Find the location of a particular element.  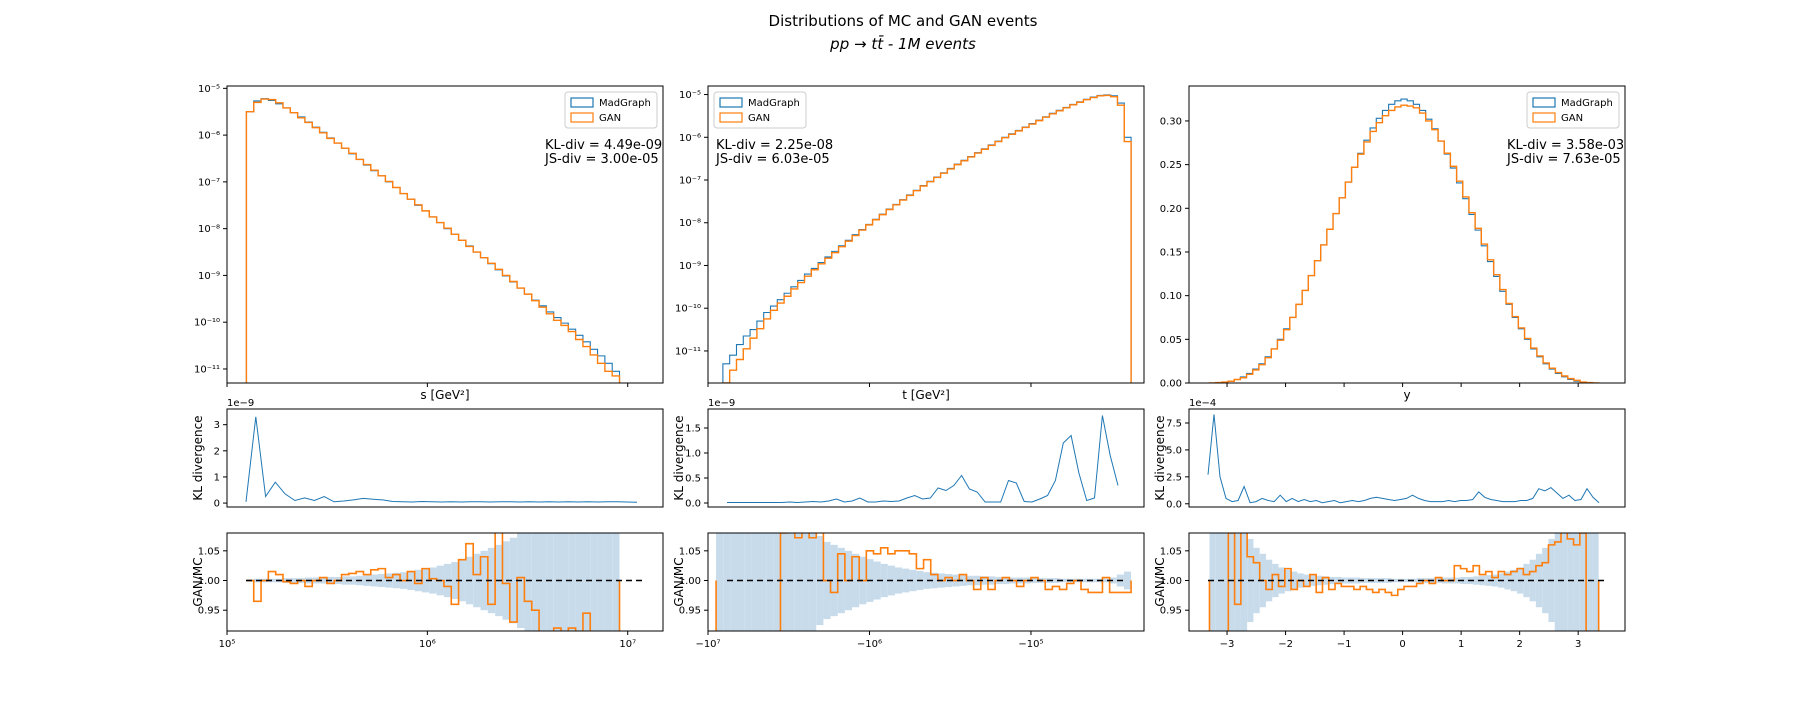

legend-label-gan: GAN is located at coordinates (610, 118).